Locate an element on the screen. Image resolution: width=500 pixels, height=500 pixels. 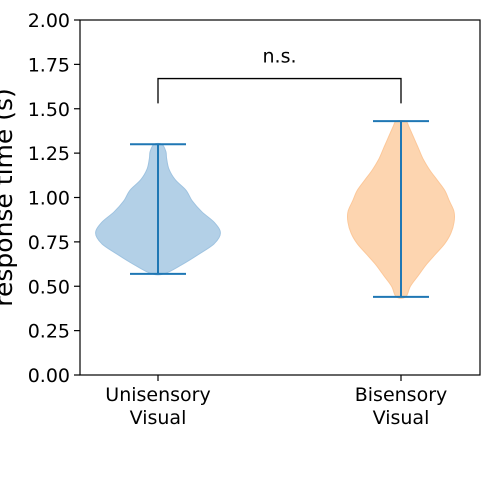
x-tick-label-line1: Unisensory is located at coordinates (157, 395).